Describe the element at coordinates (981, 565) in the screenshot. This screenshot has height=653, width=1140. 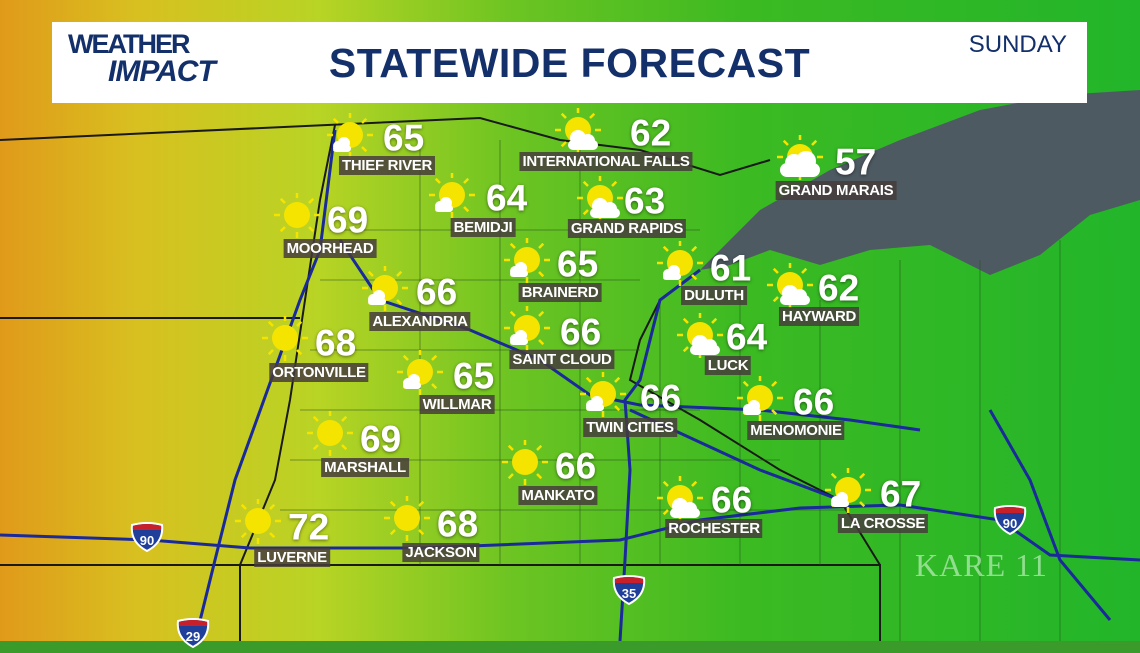
I see `kare11-watermark: KARE 11` at that location.